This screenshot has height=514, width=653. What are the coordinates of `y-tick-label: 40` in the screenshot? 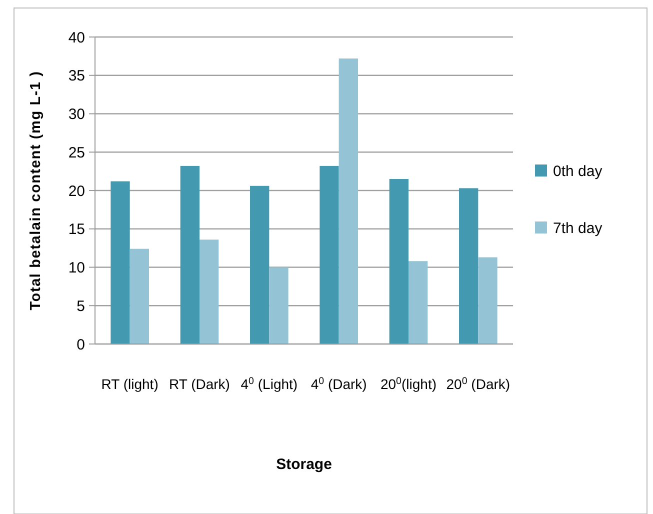 It's located at (76, 37).